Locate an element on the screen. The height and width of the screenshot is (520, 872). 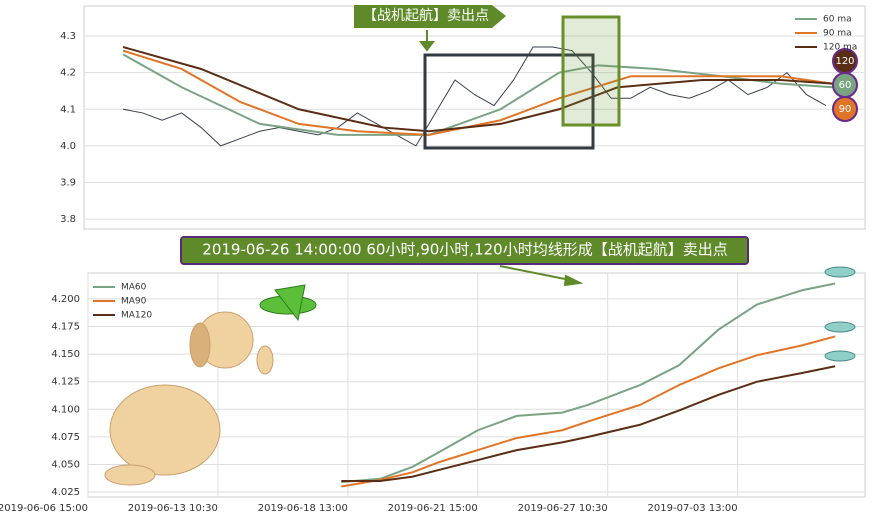
legend-label: MA90 is located at coordinates (134, 302).